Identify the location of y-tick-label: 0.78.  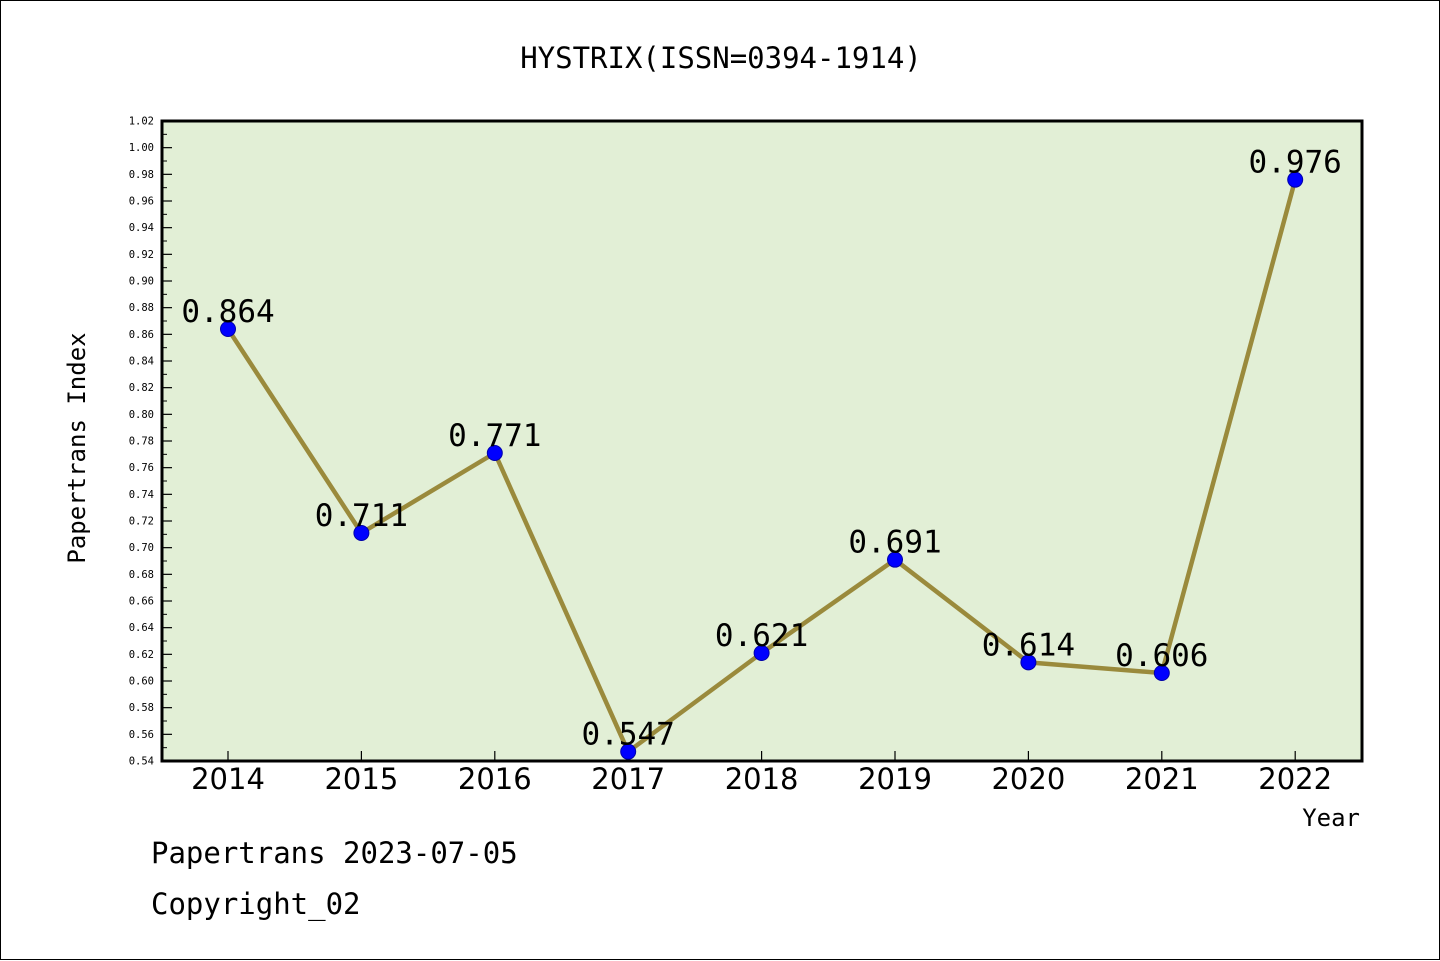
(141, 442).